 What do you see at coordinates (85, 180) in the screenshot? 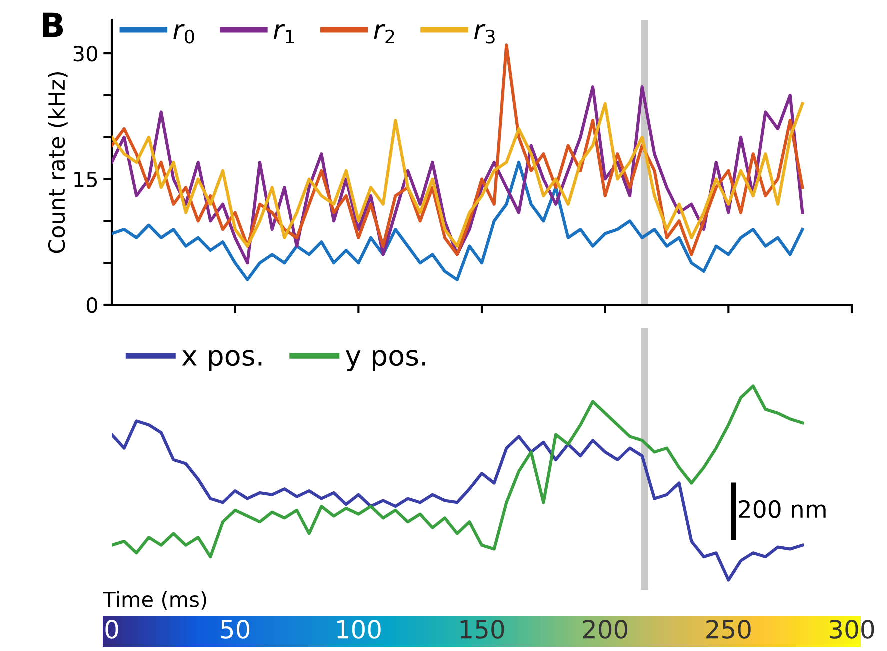
I see `y-tick-label: 15` at bounding box center [85, 180].